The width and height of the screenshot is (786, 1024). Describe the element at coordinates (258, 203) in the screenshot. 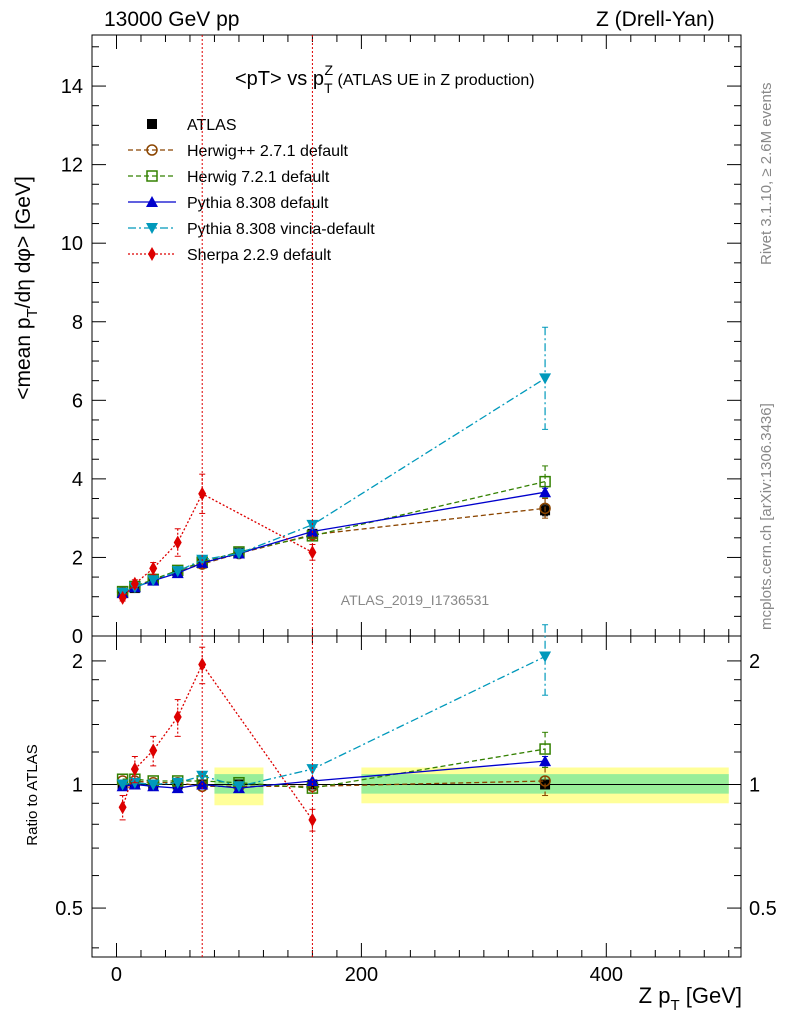

I see `legend-label: Pythia 8.308 default` at that location.